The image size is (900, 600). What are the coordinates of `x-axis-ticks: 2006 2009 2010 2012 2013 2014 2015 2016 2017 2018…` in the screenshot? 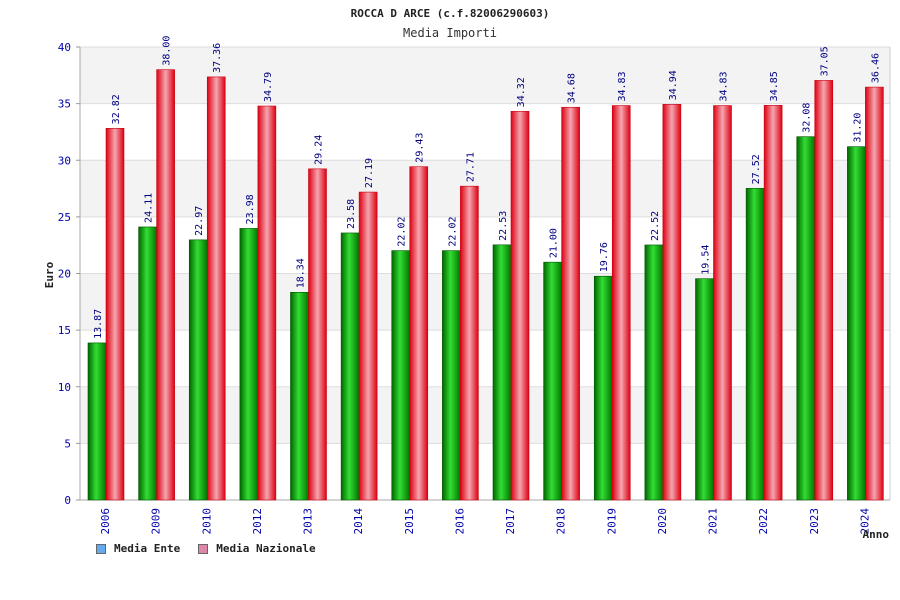 It's located at (485, 521).